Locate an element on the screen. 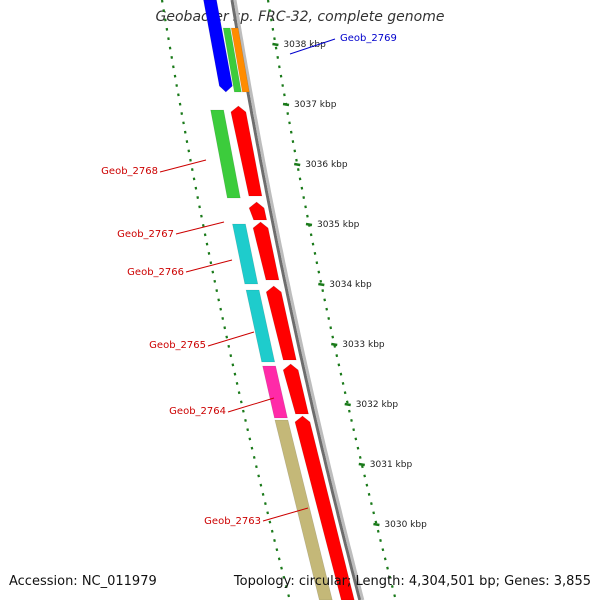  gene-2763-cds is located at coordinates (324, 507).